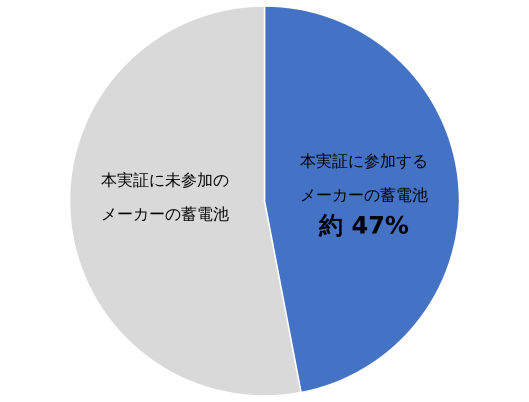  What do you see at coordinates (363, 226) in the screenshot?
I see `data-label: 約 47%` at bounding box center [363, 226].